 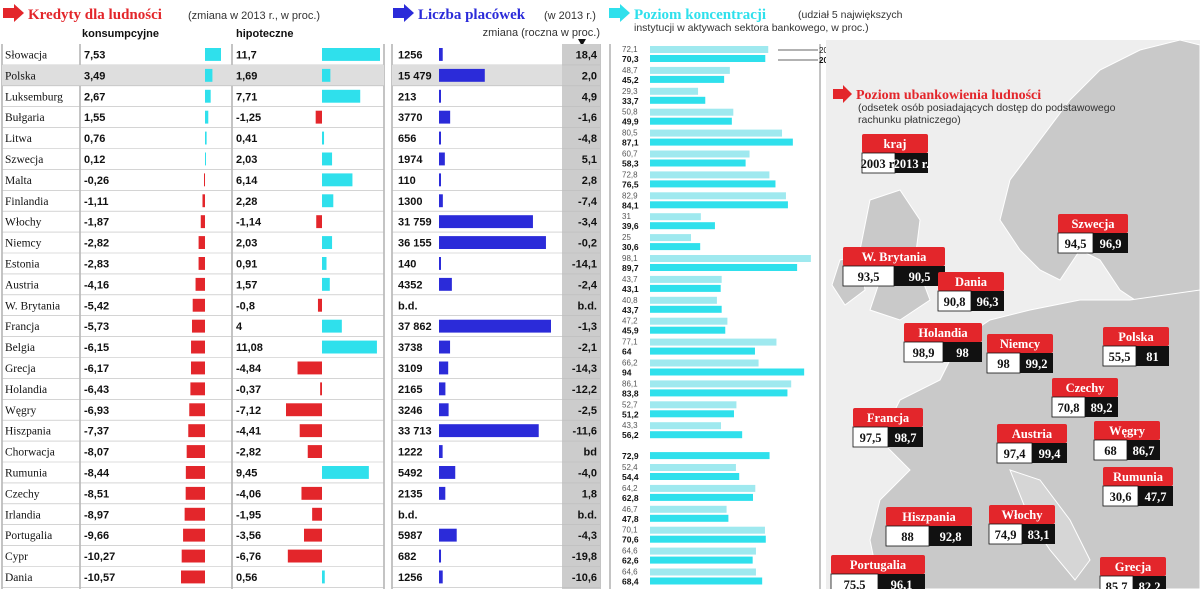 I want to click on branch-change: -2,4, so click(x=588, y=285).